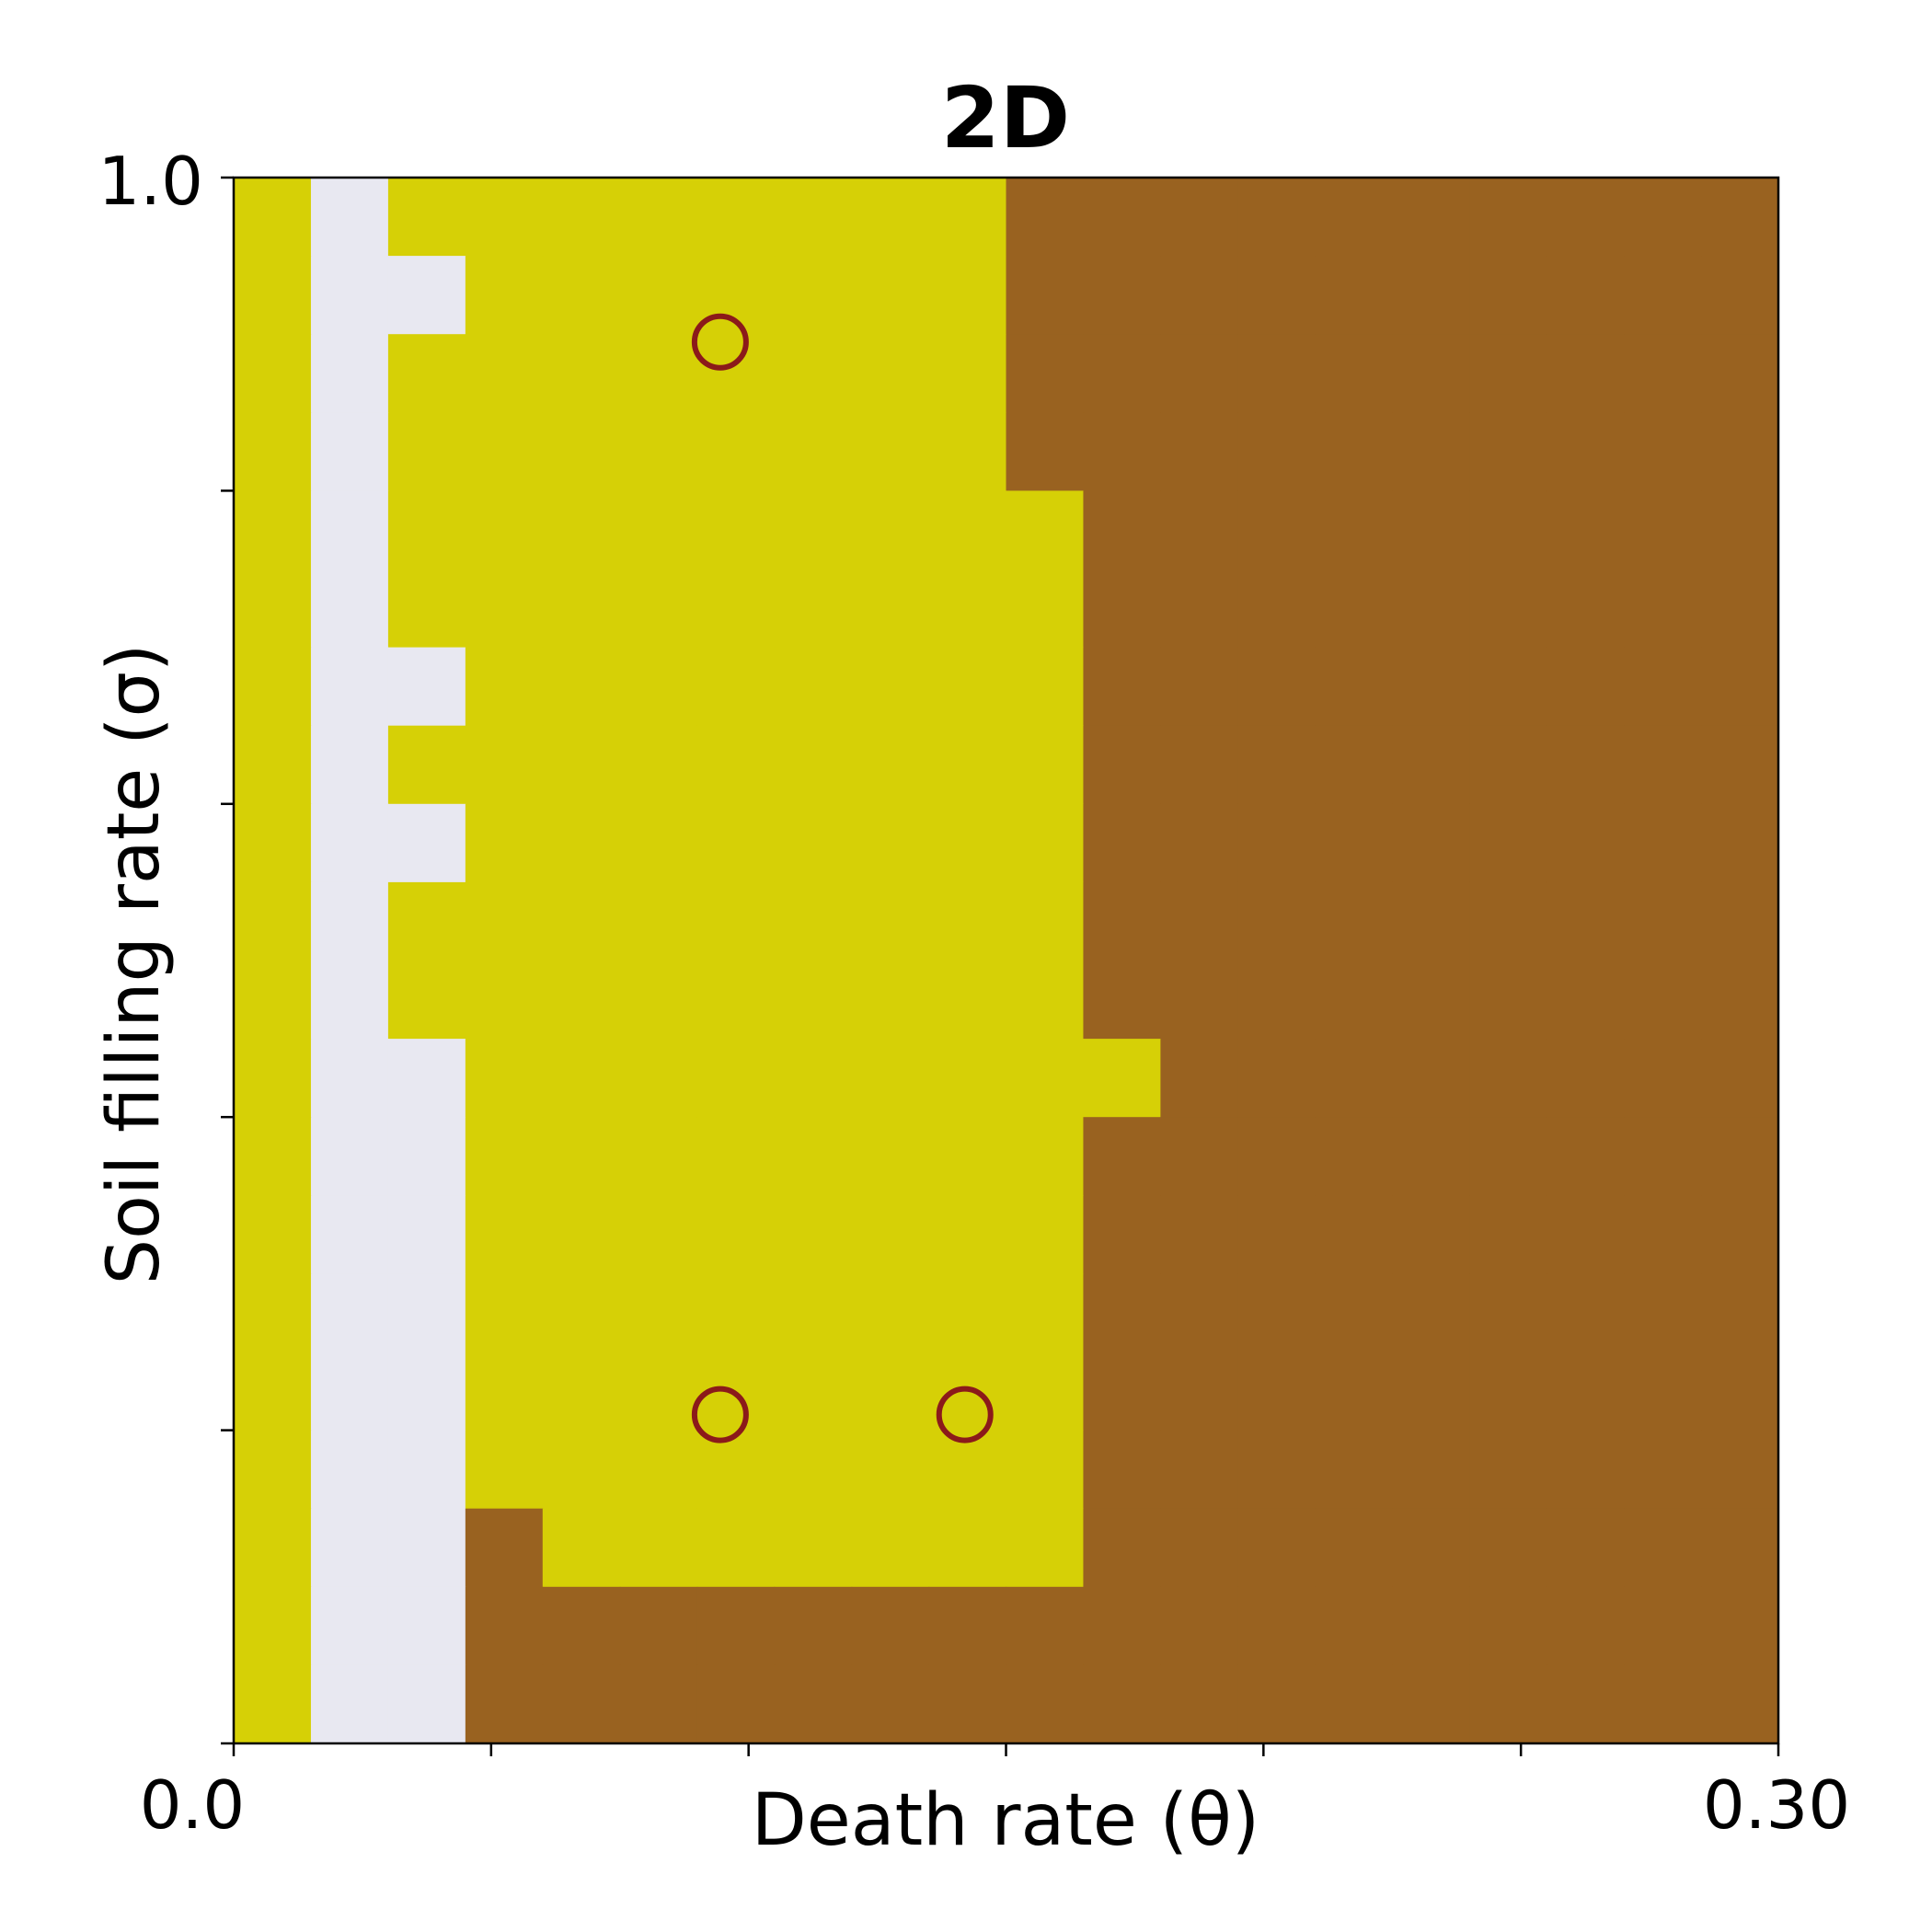 This screenshot has width=1932, height=1932. Describe the element at coordinates (965, 1414) in the screenshot. I see `marker-point` at that location.